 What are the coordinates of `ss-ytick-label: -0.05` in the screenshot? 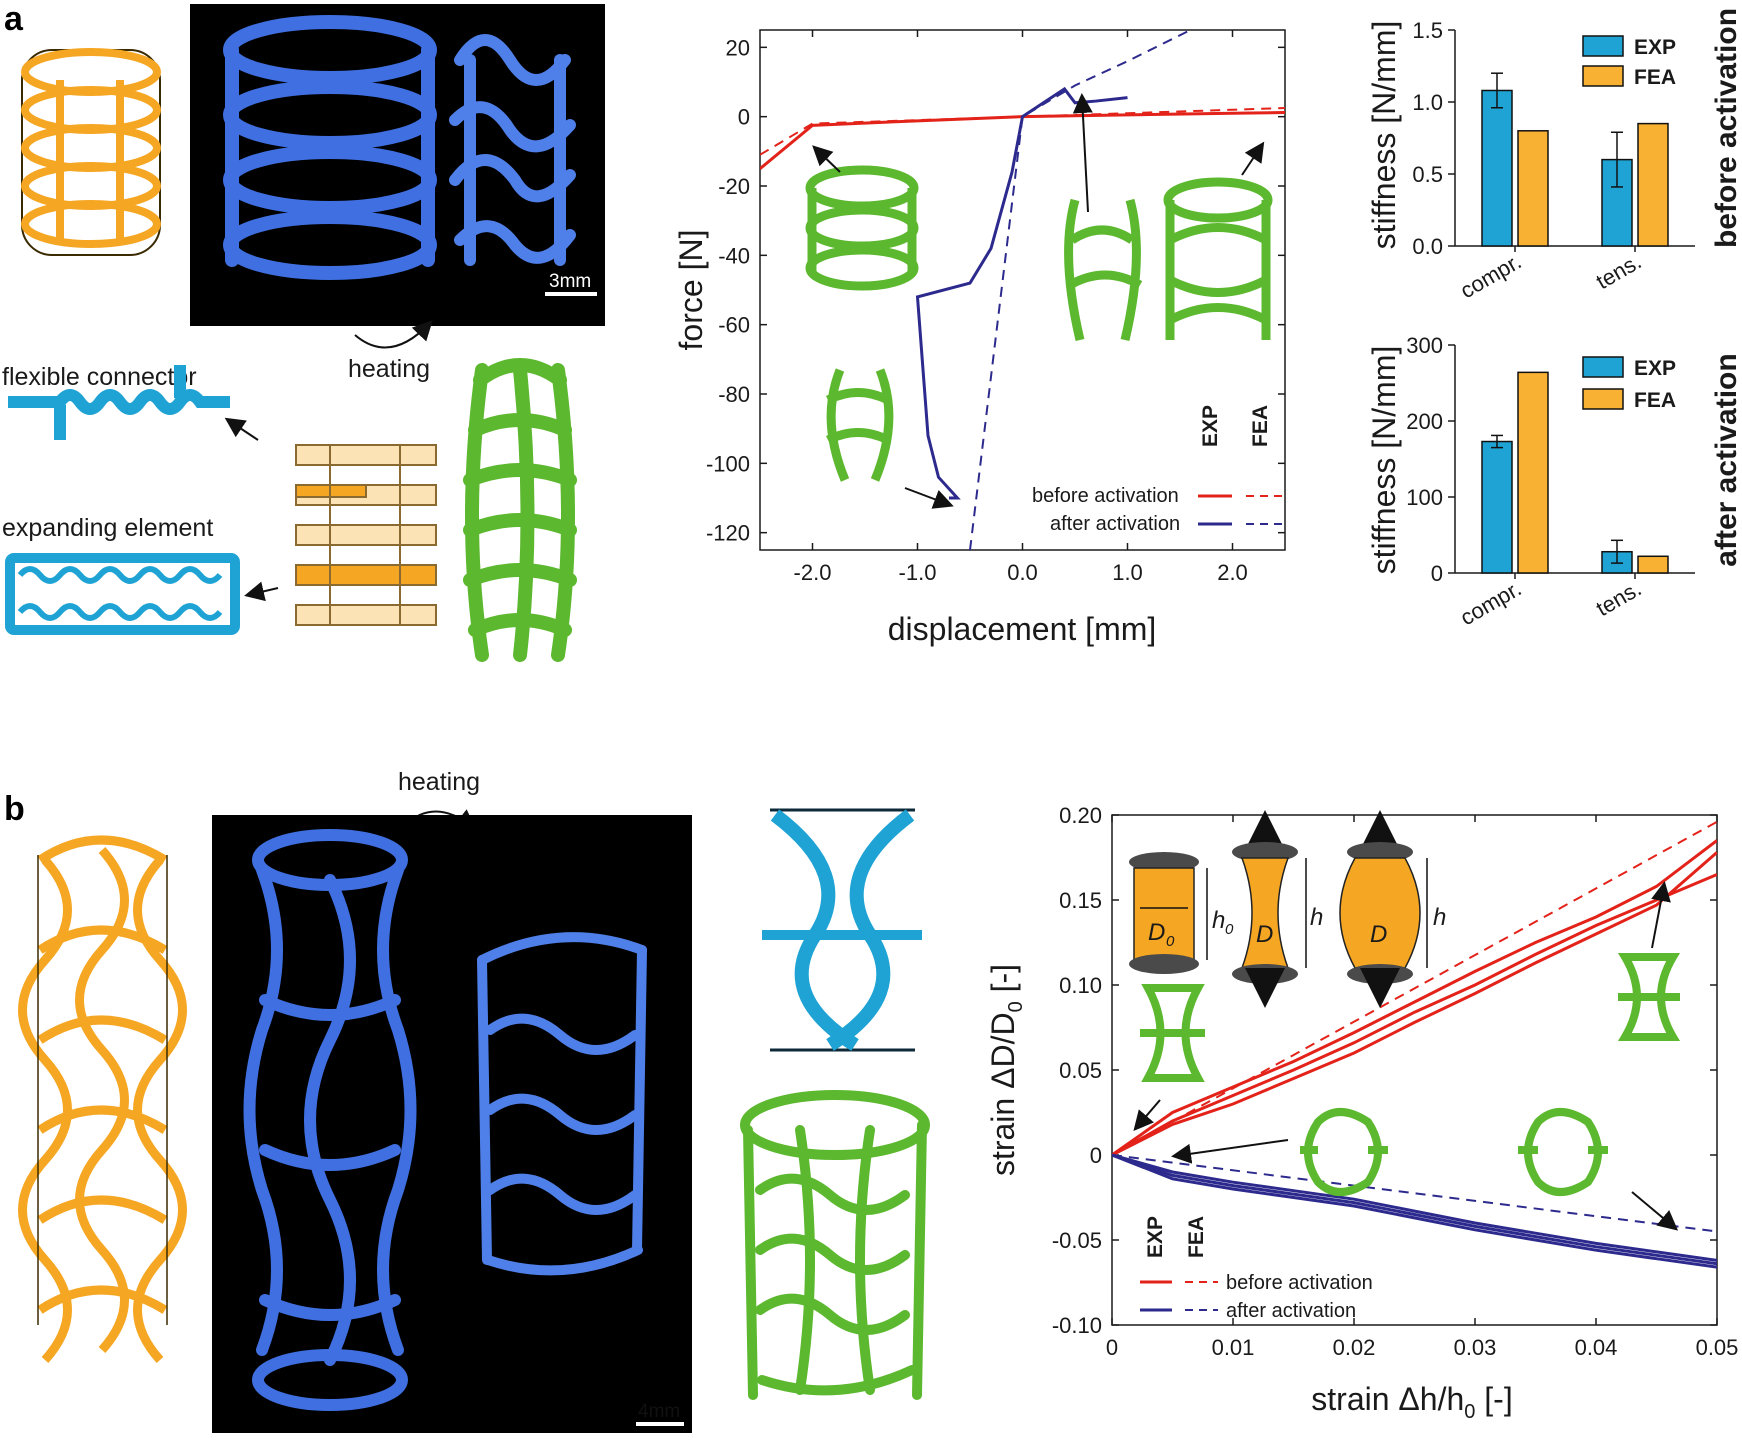 It's located at (1077, 1240).